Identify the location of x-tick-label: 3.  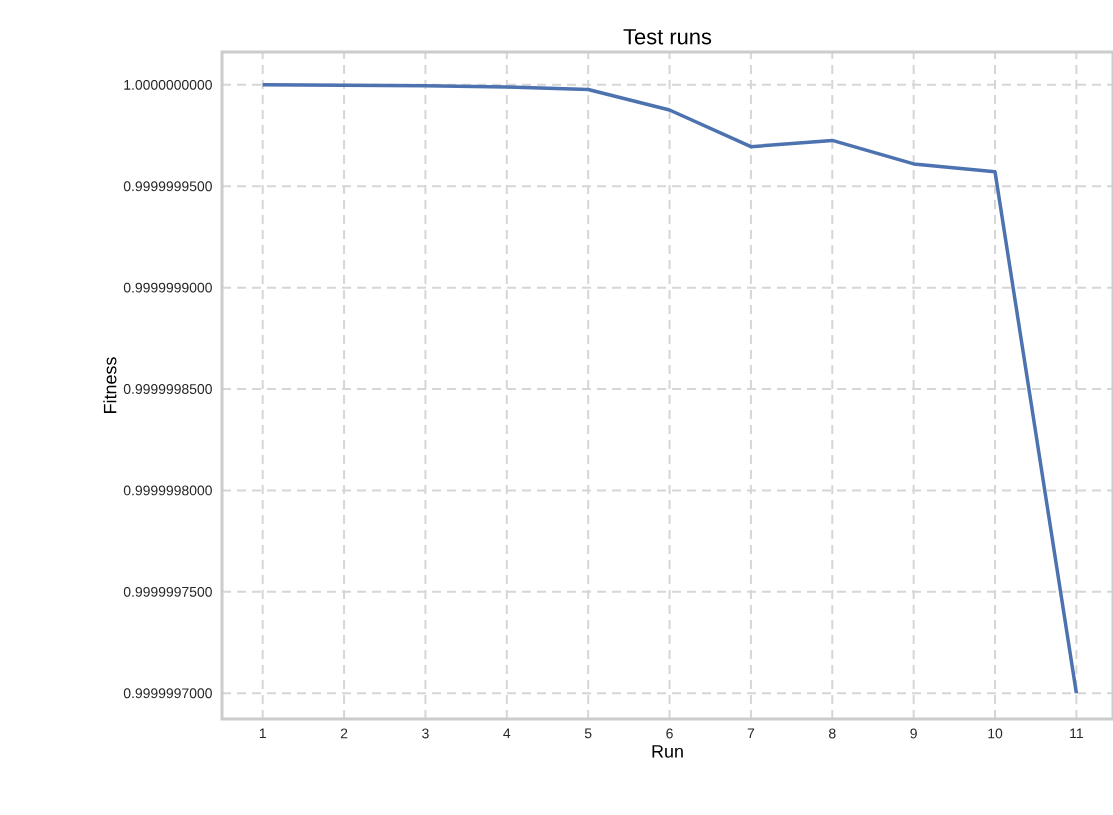
(425, 733).